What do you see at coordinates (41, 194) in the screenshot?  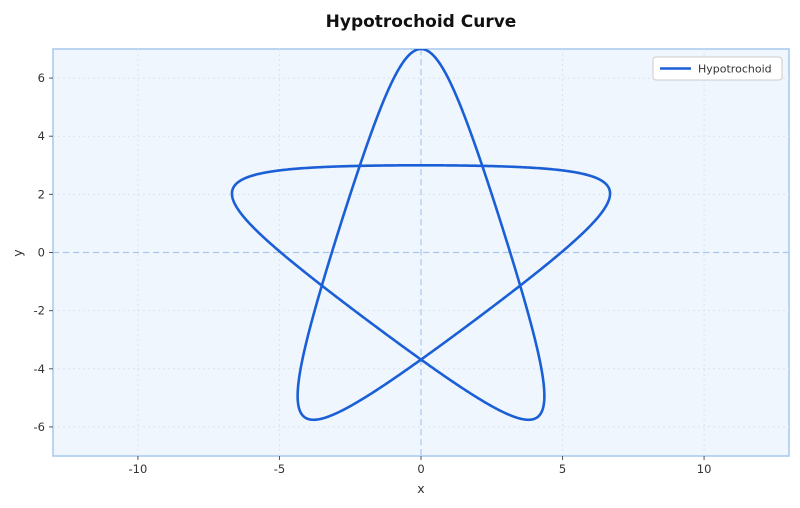 I see `y-tick-label: 2` at bounding box center [41, 194].